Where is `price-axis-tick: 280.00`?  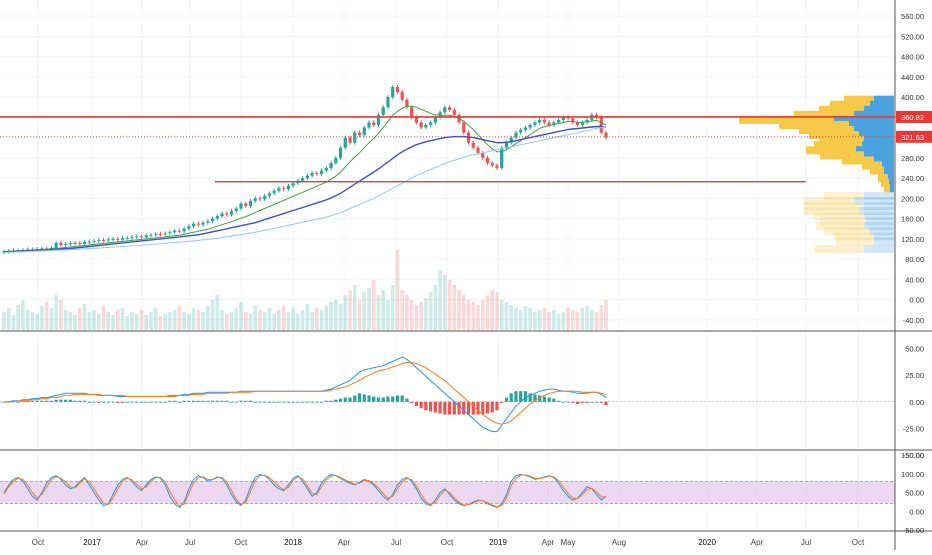 price-axis-tick: 280.00 is located at coordinates (912, 158).